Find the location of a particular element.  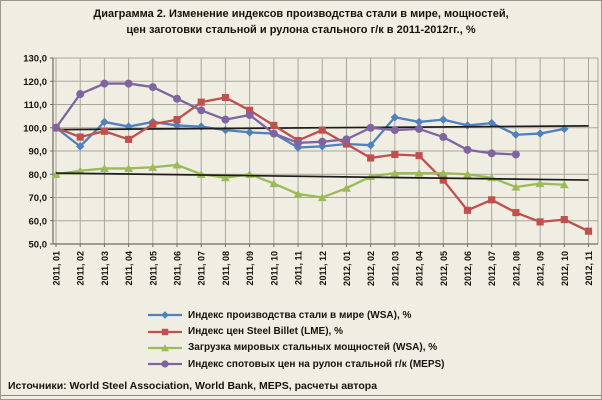

x-tick-label: 2012, 02 is located at coordinates (371, 268).